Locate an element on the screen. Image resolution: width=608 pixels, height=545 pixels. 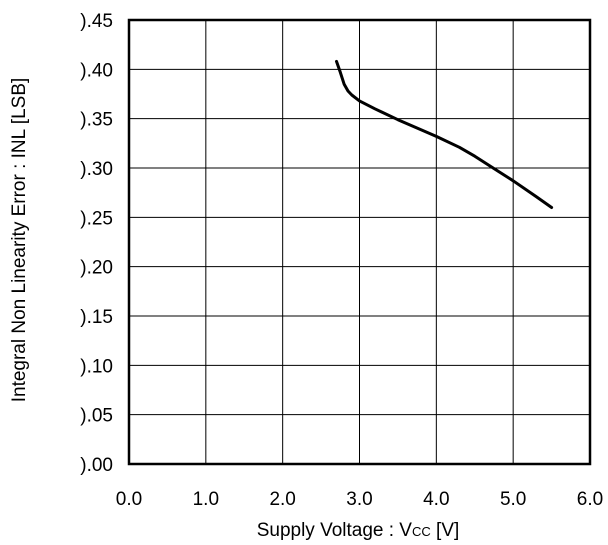
y-tick-label: ).40 is located at coordinates (96, 70).